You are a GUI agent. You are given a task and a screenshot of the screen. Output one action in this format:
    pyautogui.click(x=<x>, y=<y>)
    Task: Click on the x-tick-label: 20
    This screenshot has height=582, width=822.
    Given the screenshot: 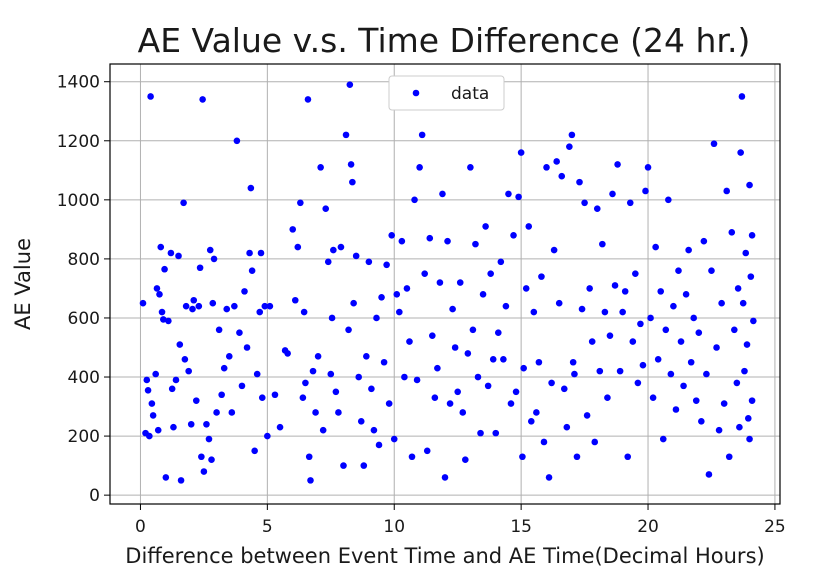 What is the action you would take?
    pyautogui.click(x=648, y=527)
    